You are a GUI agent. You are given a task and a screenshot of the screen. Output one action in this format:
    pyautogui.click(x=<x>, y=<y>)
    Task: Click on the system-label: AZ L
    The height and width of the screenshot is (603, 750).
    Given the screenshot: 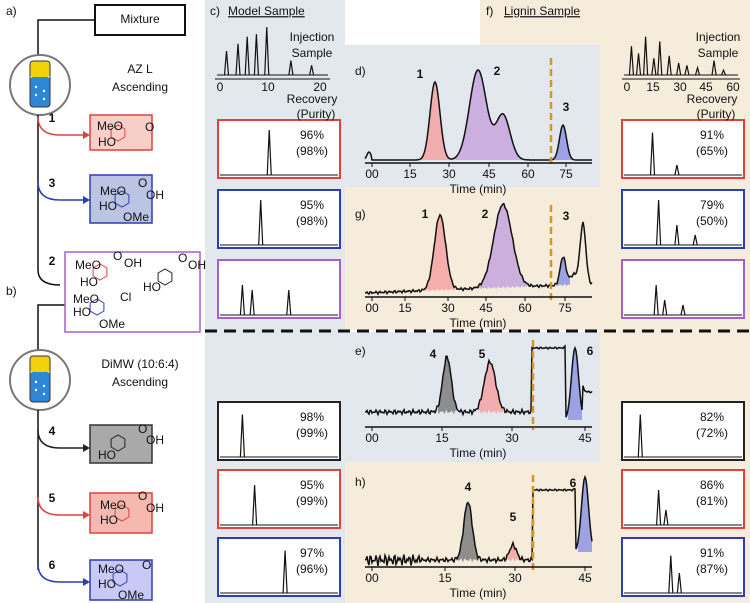 What is the action you would take?
    pyautogui.click(x=140, y=69)
    